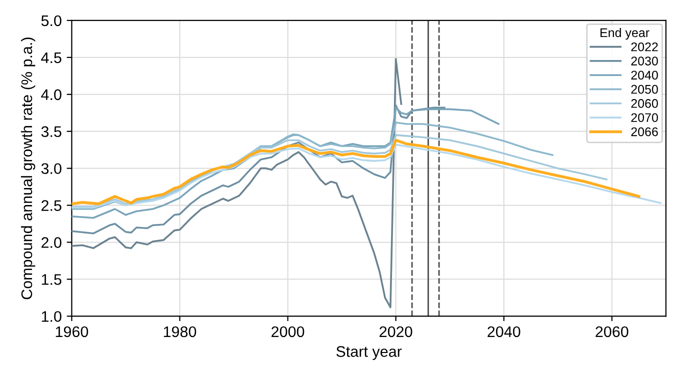 This screenshot has height=372, width=683. What do you see at coordinates (644, 103) in the screenshot?
I see `legend-label: 2060` at bounding box center [644, 103].